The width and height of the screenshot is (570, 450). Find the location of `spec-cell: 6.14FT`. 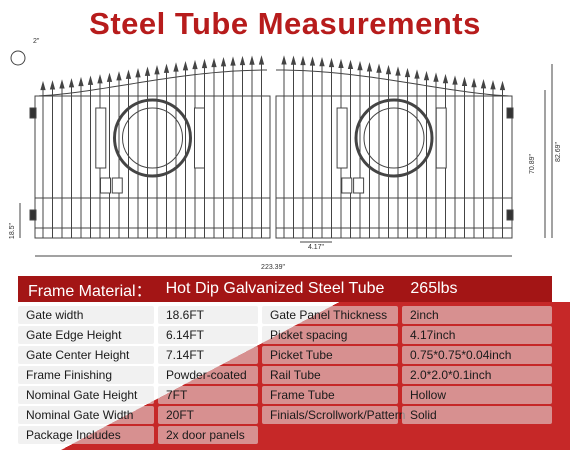

spec-cell: 6.14FT is located at coordinates (208, 335).